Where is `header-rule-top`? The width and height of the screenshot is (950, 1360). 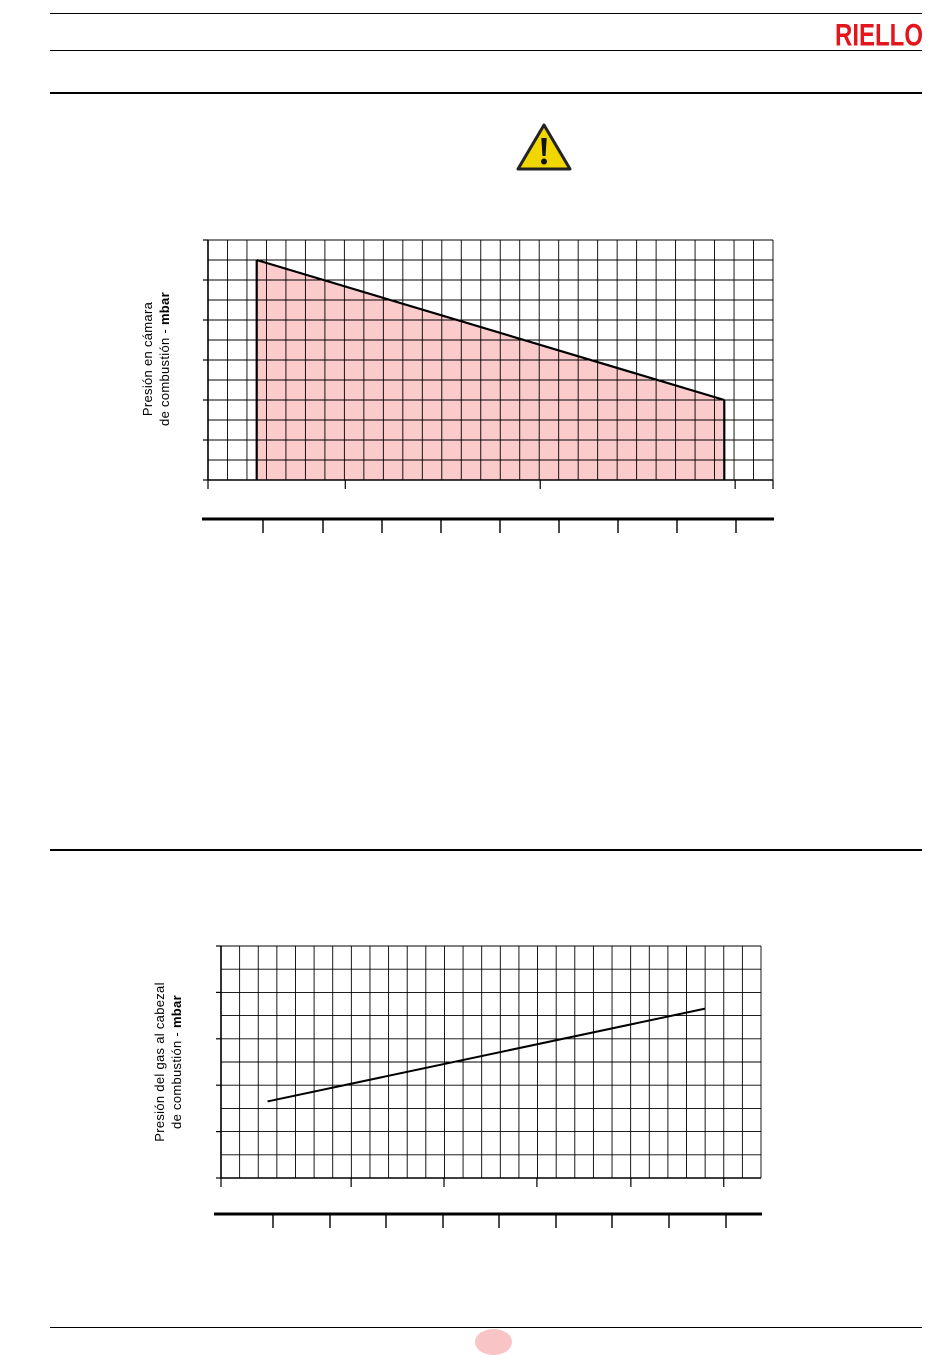
header-rule-top is located at coordinates (486, 13).